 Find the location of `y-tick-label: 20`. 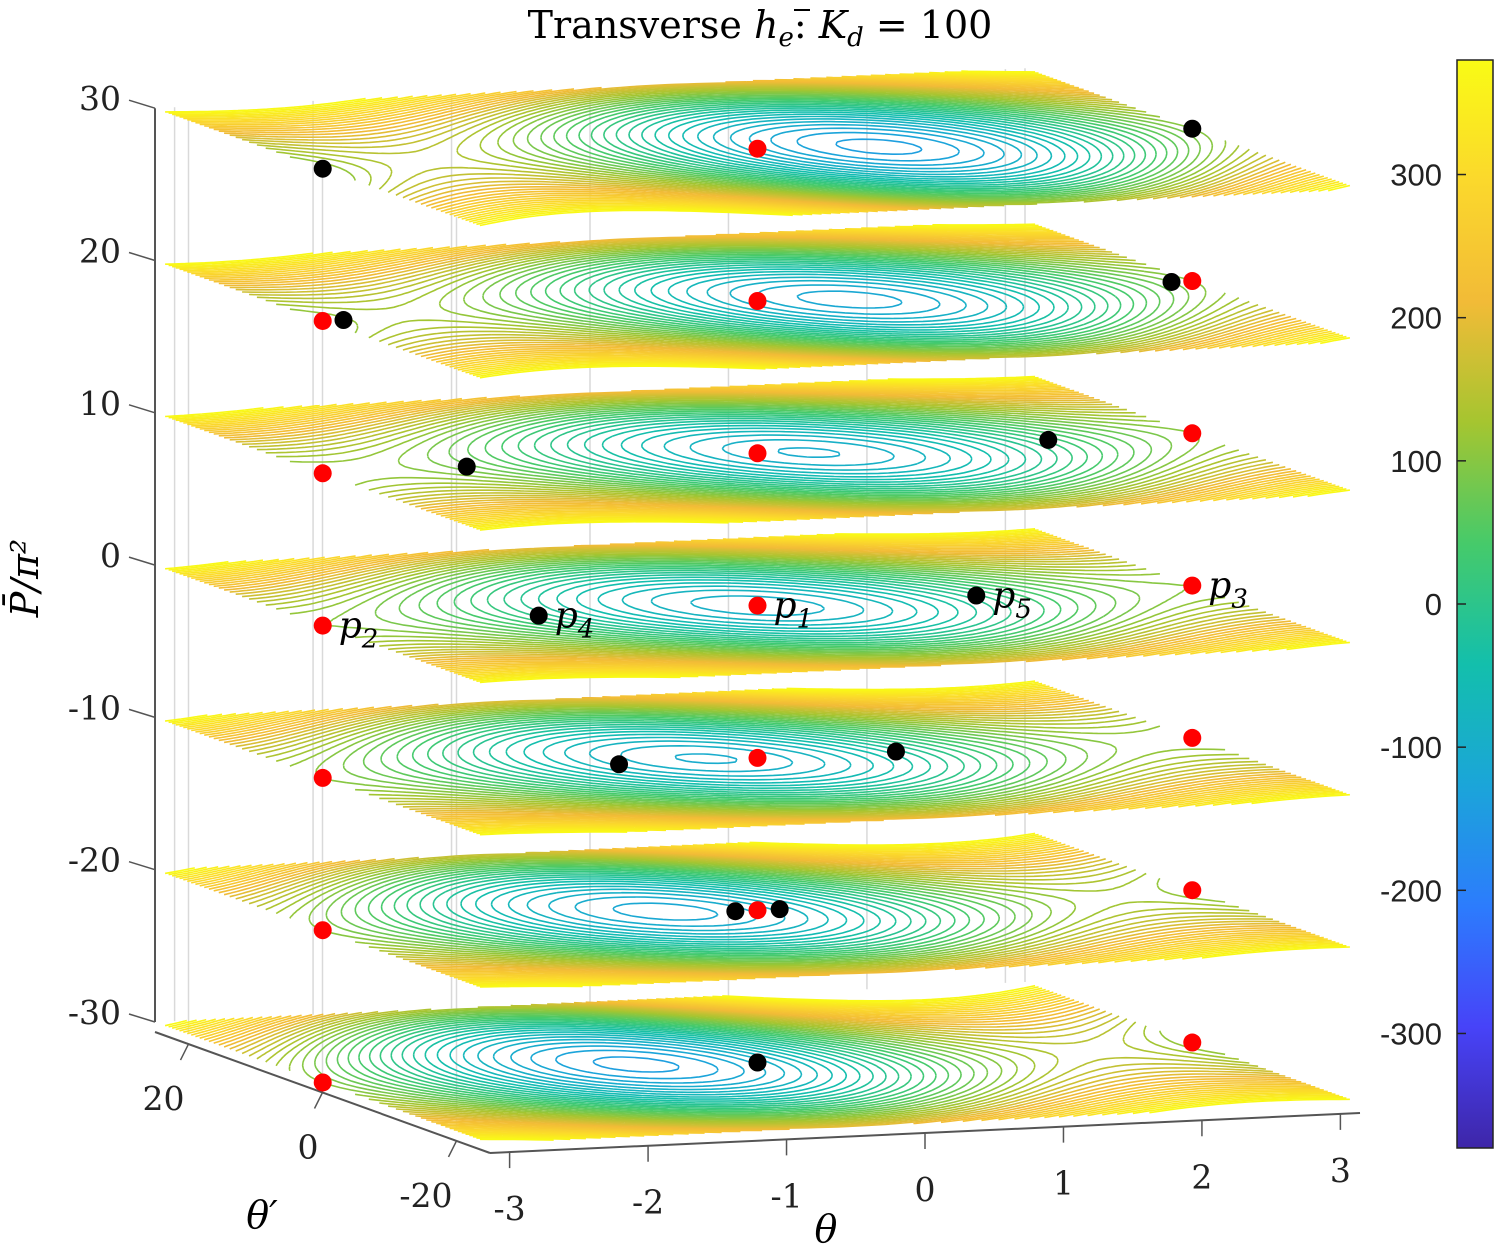

y-tick-label: 20 is located at coordinates (164, 1098).